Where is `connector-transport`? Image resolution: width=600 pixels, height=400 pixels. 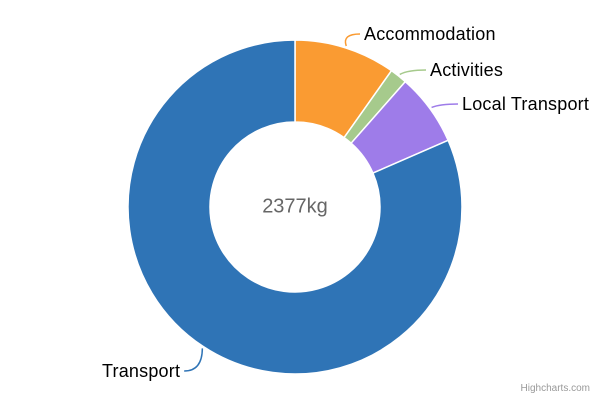 connector-transport is located at coordinates (194, 360).